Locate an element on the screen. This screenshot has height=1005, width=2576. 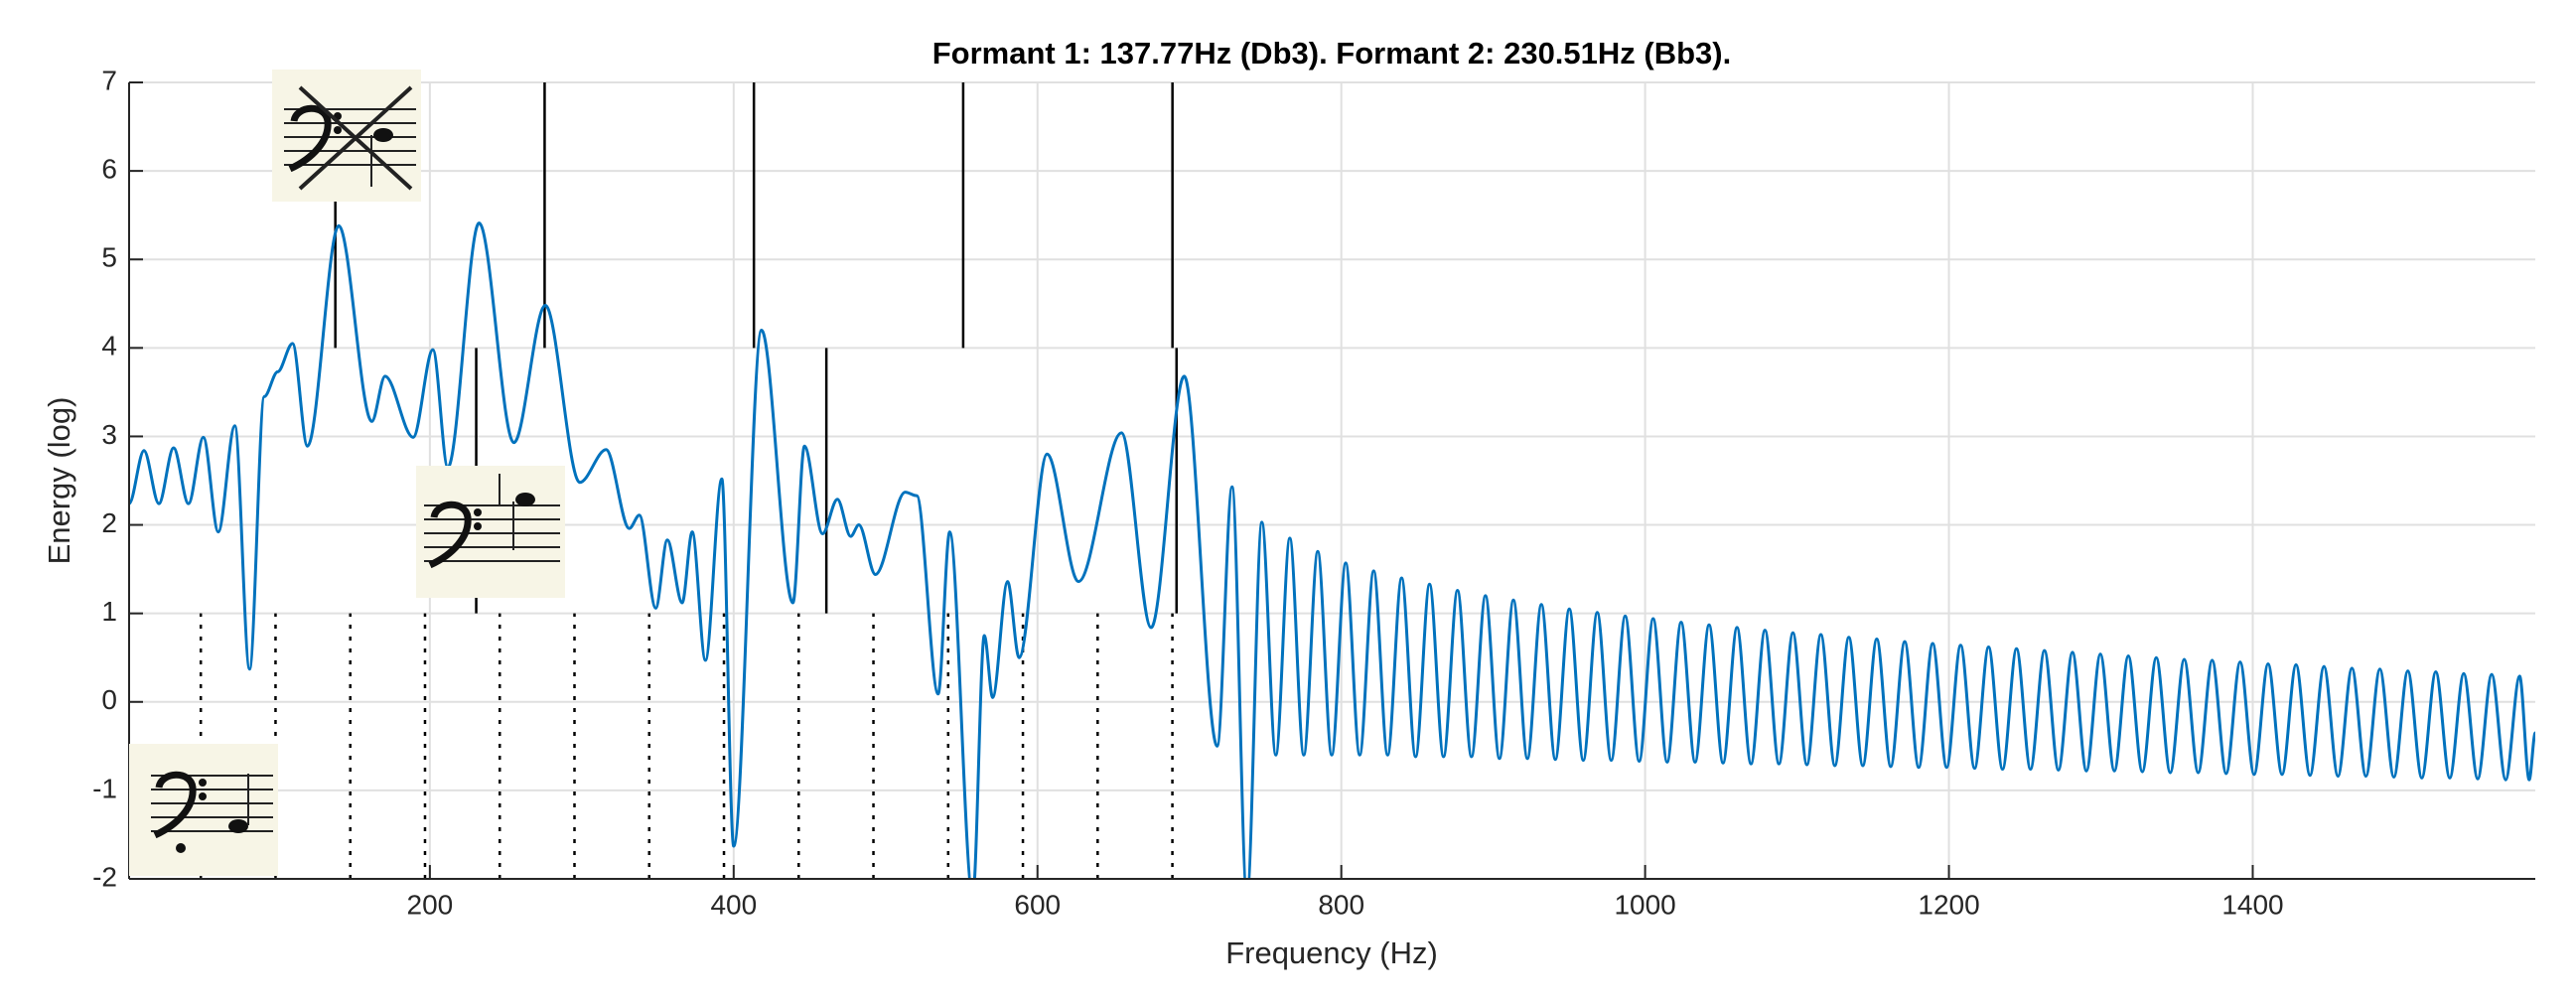
y-tick-label: 5 is located at coordinates (109, 257).